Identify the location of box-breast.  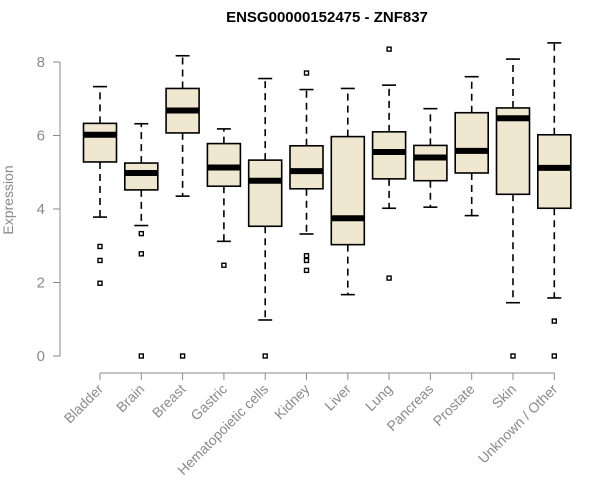
(182, 206).